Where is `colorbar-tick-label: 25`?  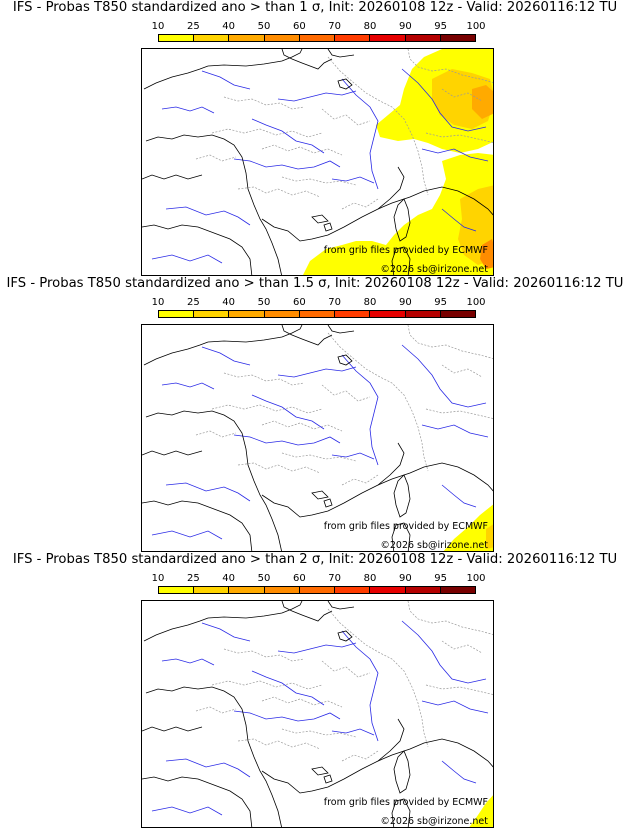
colorbar-tick-label: 25 is located at coordinates (193, 578).